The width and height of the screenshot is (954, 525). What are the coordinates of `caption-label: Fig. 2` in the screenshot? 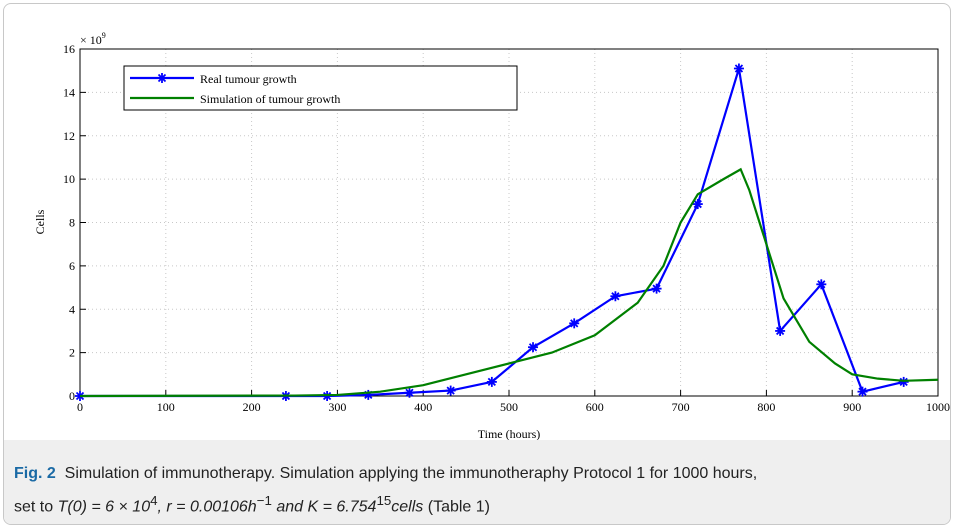 It's located at (35, 473).